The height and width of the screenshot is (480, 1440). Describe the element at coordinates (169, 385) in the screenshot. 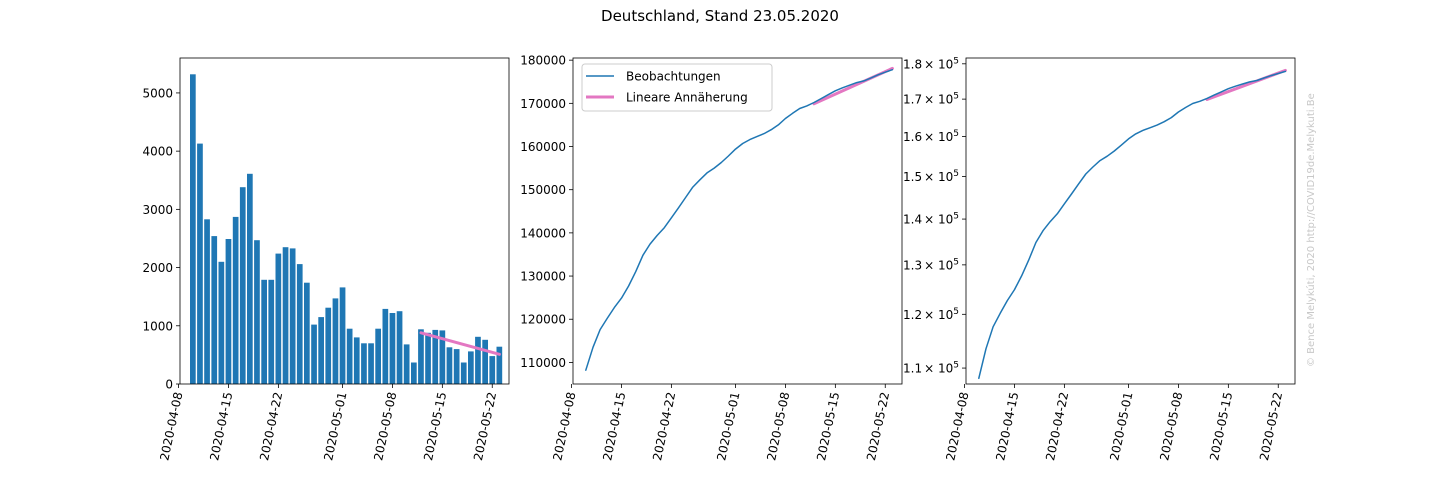

I see `y-tick-label: 0` at that location.